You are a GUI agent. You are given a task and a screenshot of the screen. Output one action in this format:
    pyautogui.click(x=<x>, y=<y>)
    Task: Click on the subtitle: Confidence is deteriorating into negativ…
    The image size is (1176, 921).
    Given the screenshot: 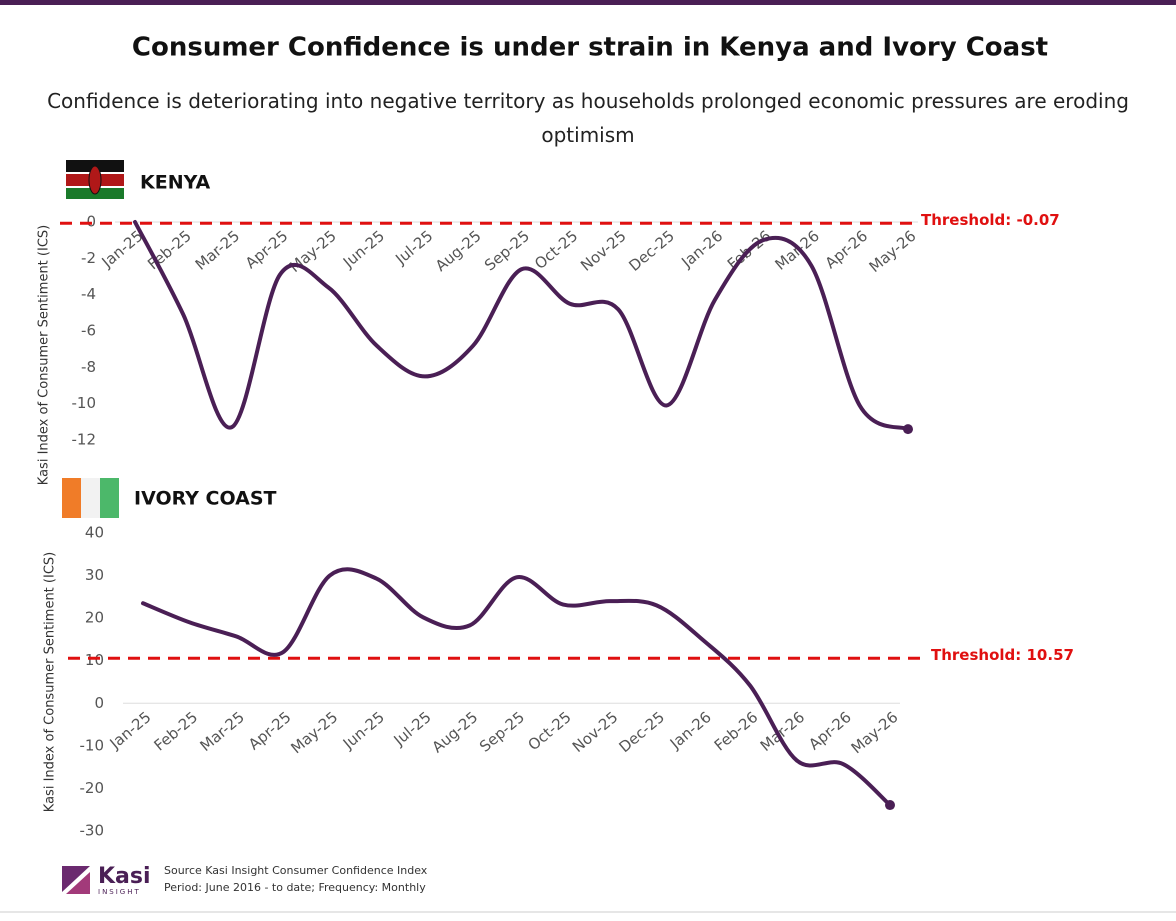 What is the action you would take?
    pyautogui.click(x=588, y=118)
    